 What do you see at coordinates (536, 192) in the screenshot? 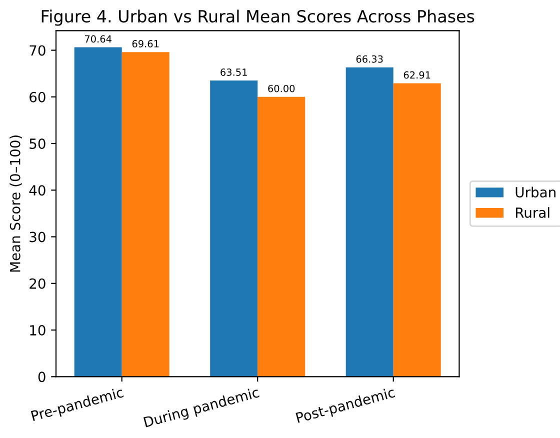
I see `legend-label: Urban` at bounding box center [536, 192].